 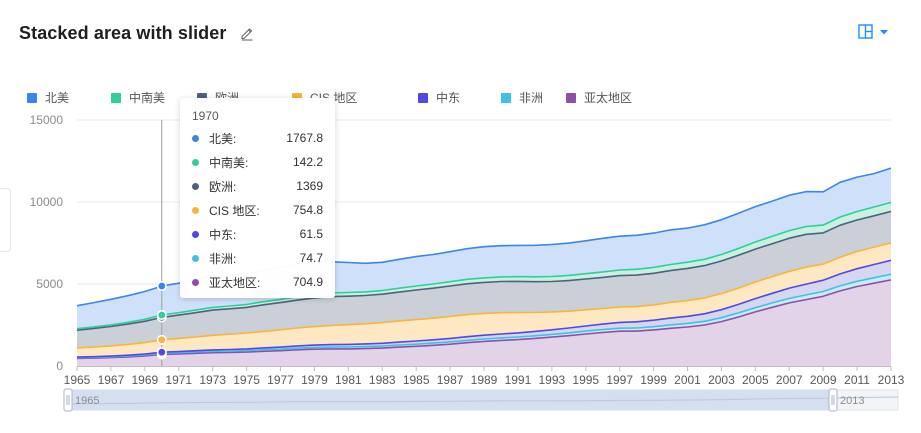 I want to click on legend-label: 中东, so click(x=448, y=98).